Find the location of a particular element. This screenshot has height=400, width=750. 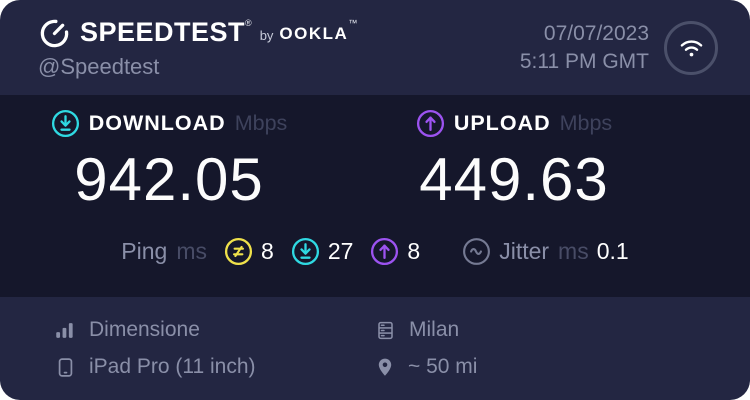

connection-type-indicator is located at coordinates (691, 47).